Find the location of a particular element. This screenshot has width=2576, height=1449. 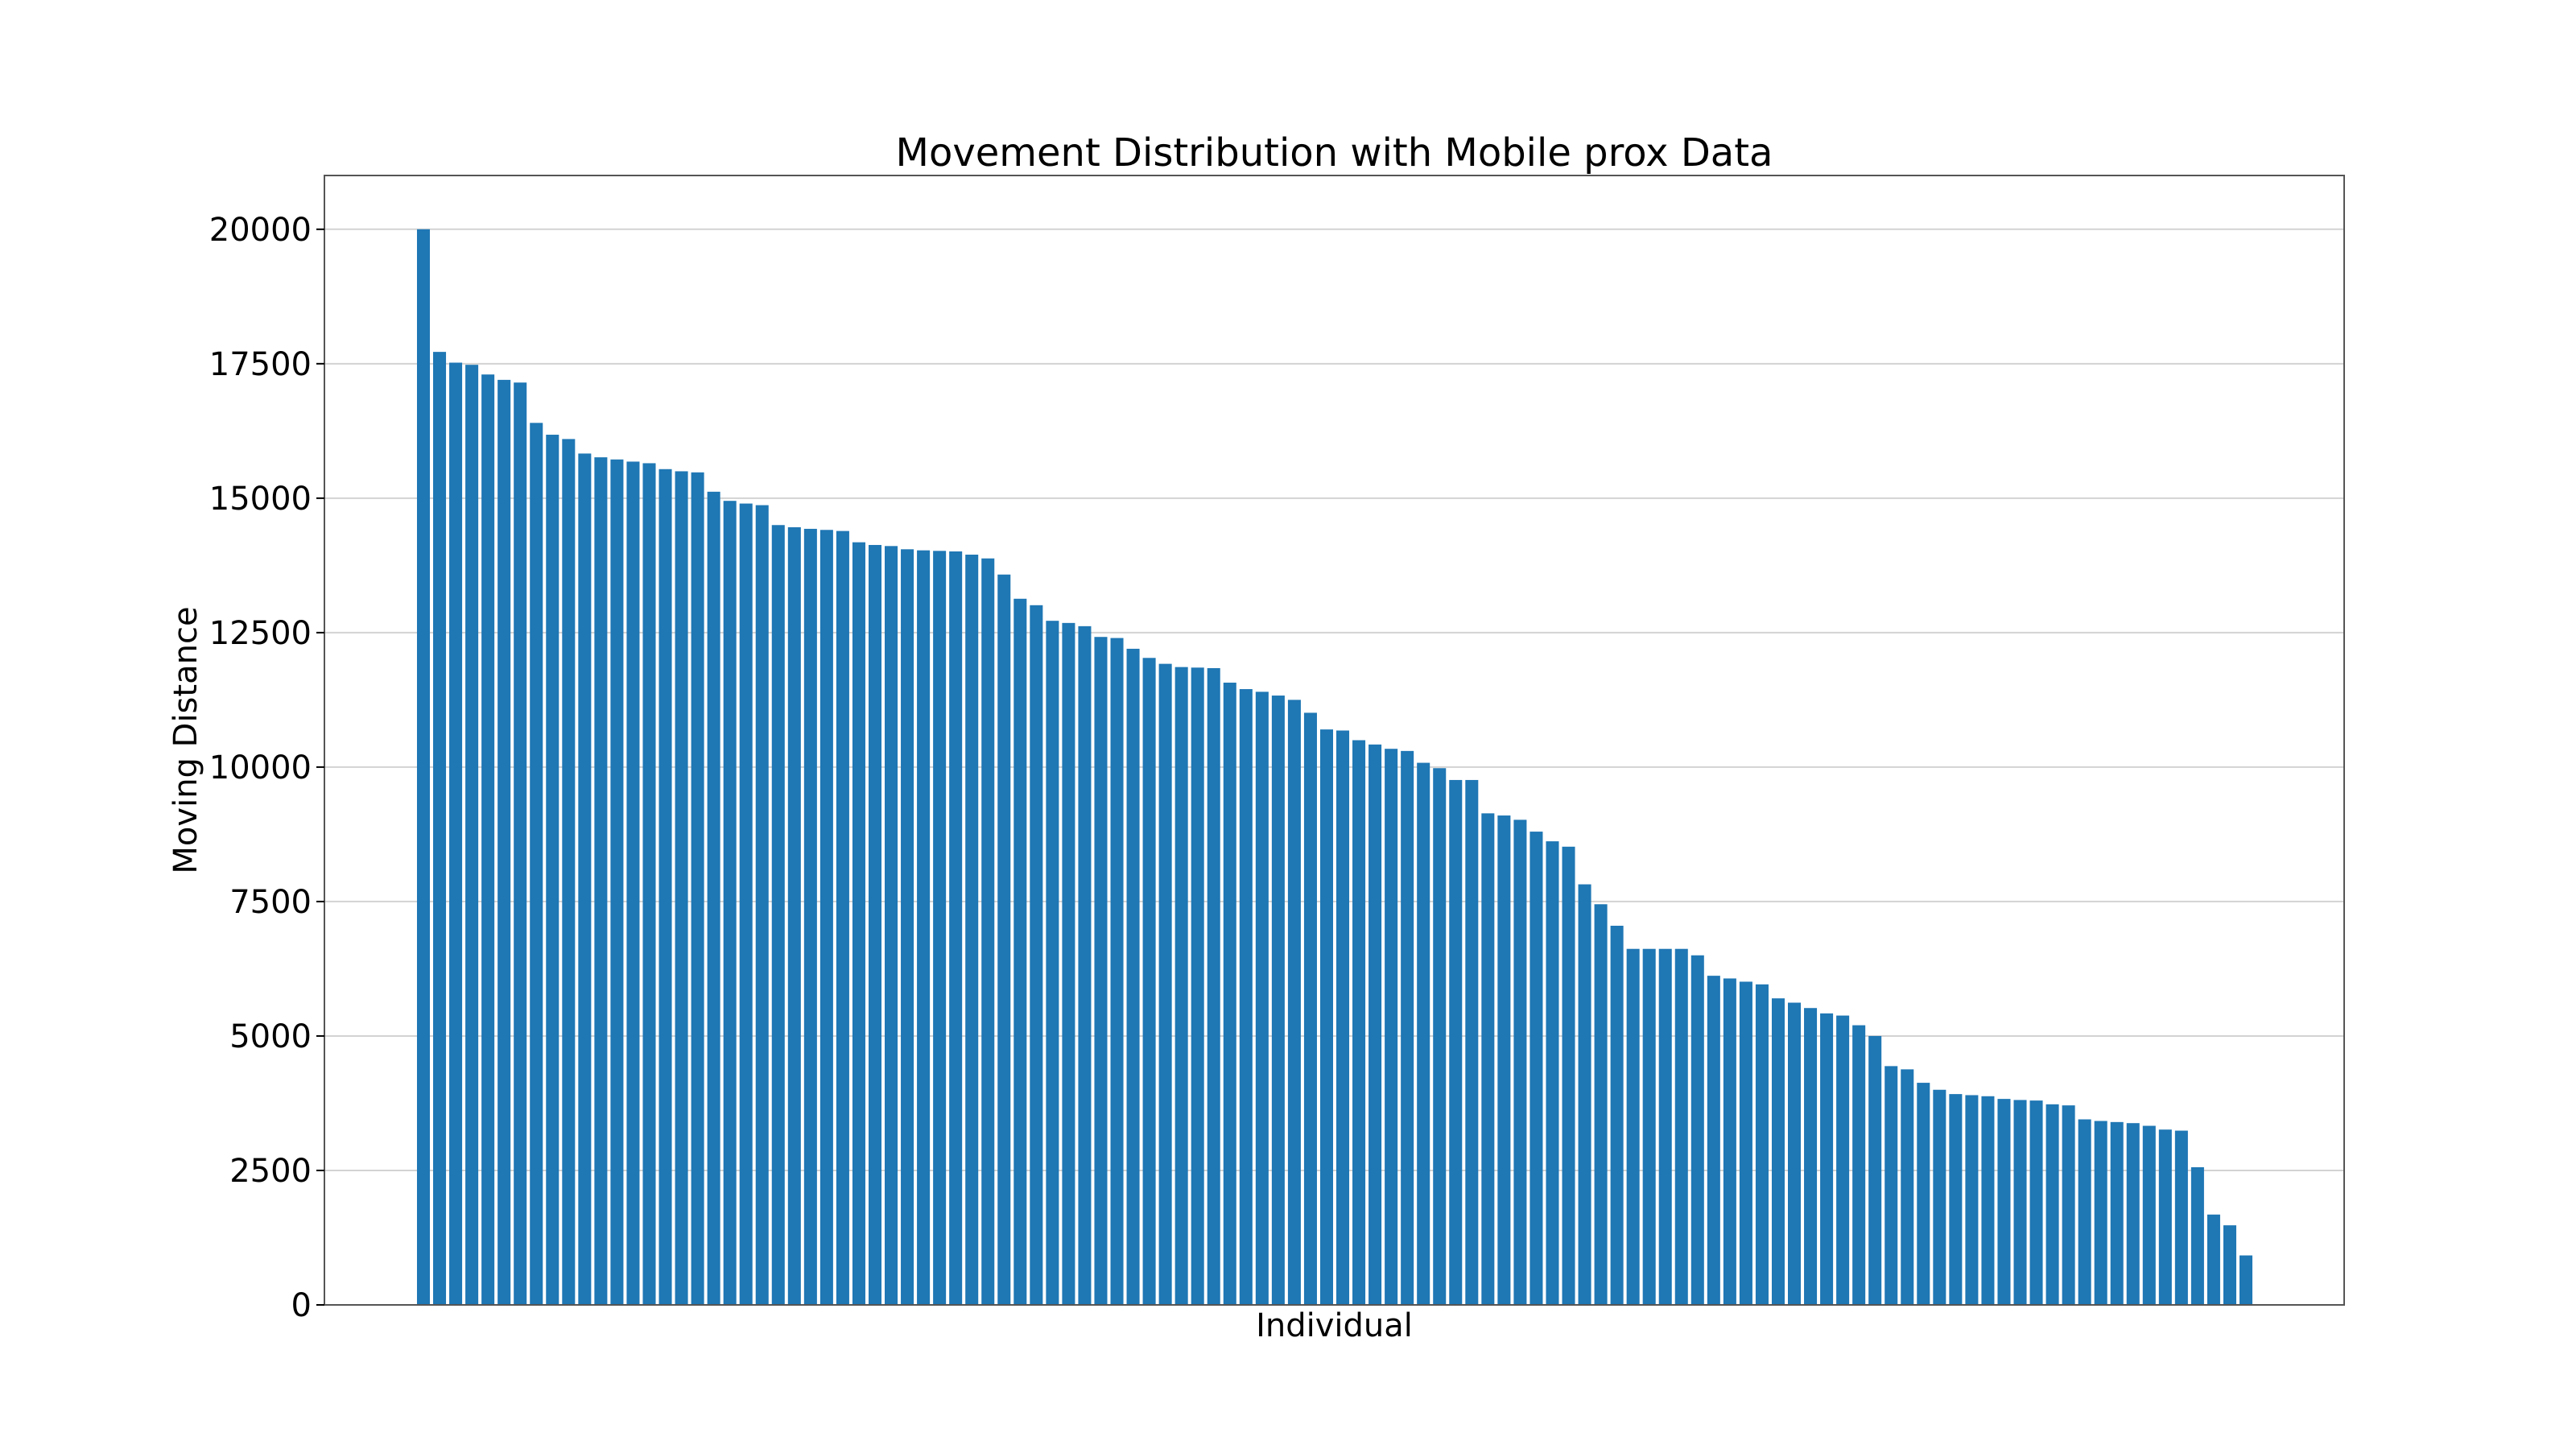

y-tick-label: 2500 is located at coordinates (270, 1171).